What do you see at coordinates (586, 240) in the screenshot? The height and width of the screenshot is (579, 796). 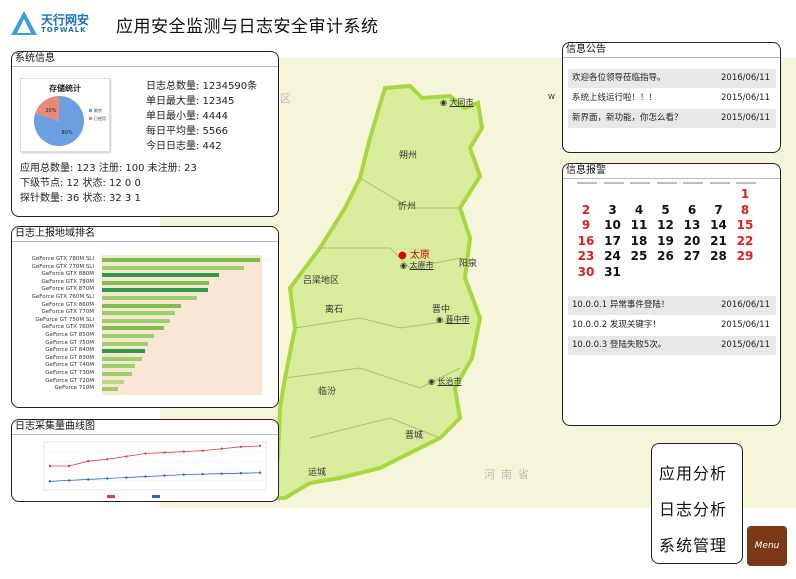 I see `calendar-day: 16` at bounding box center [586, 240].